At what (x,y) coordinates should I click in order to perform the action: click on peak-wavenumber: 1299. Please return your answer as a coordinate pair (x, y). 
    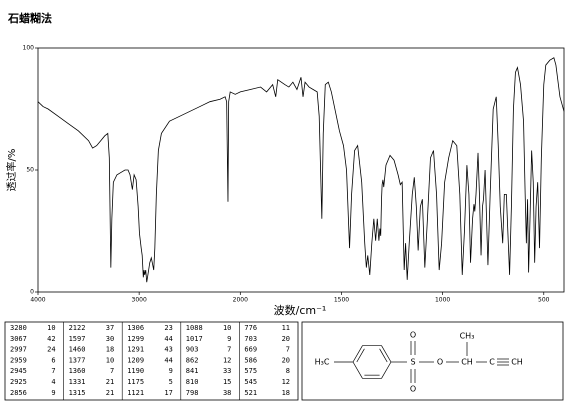
    Looking at the image, I should click on (135, 339).